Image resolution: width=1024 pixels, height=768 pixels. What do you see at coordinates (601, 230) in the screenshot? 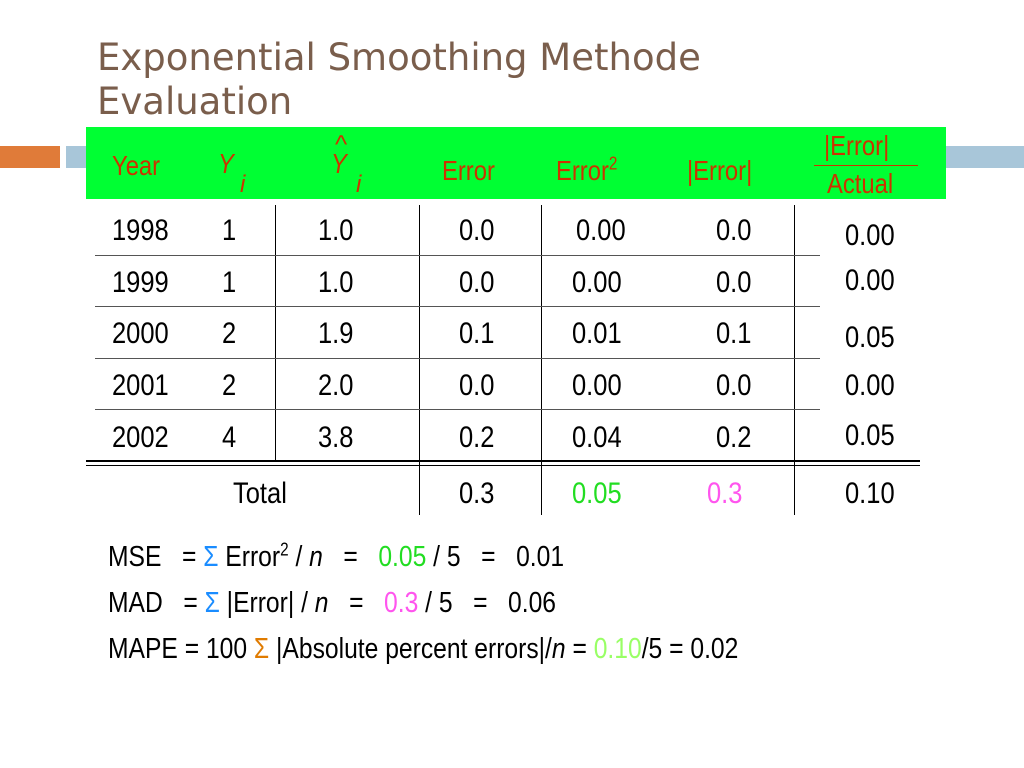
I see `row-1-error2: 0.00` at bounding box center [601, 230].